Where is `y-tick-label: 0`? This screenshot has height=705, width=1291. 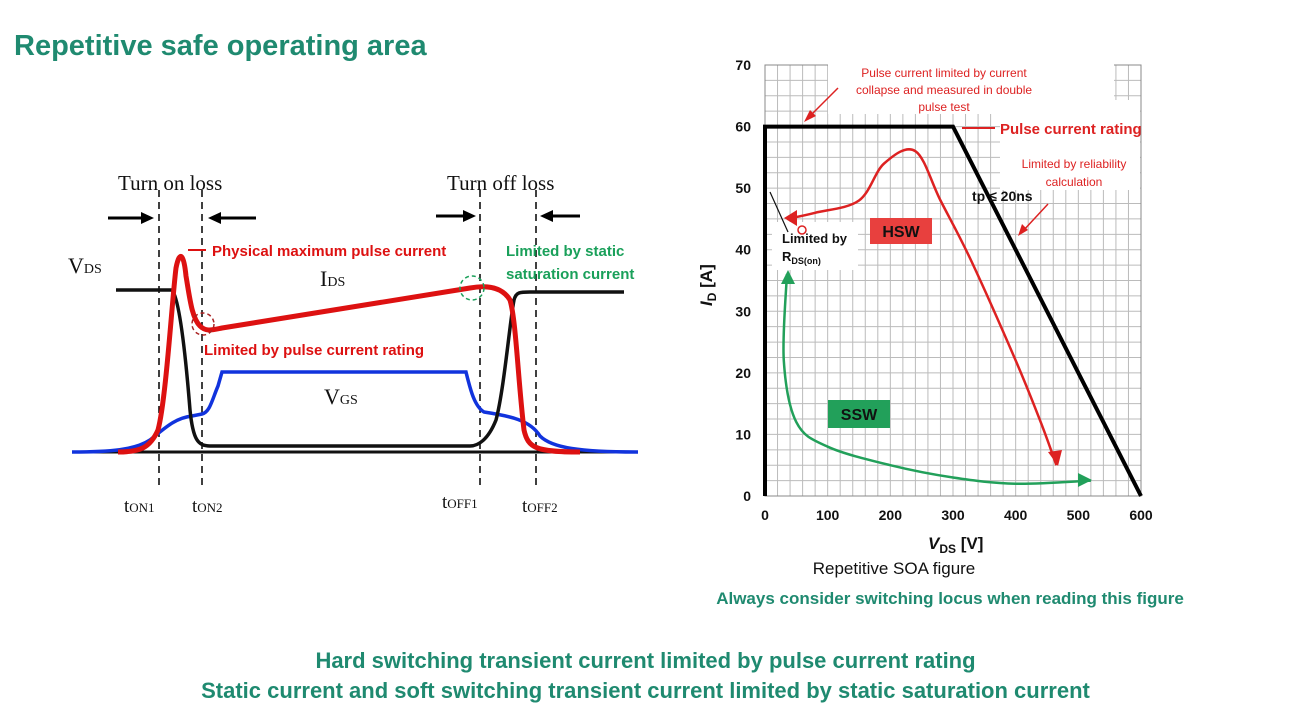
y-tick-label: 0 is located at coordinates (747, 496).